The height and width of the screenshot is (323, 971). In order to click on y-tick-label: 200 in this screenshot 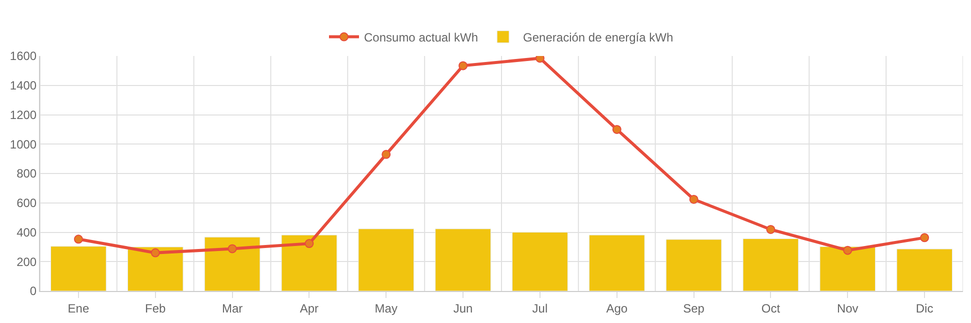, I will do `click(26, 261)`.